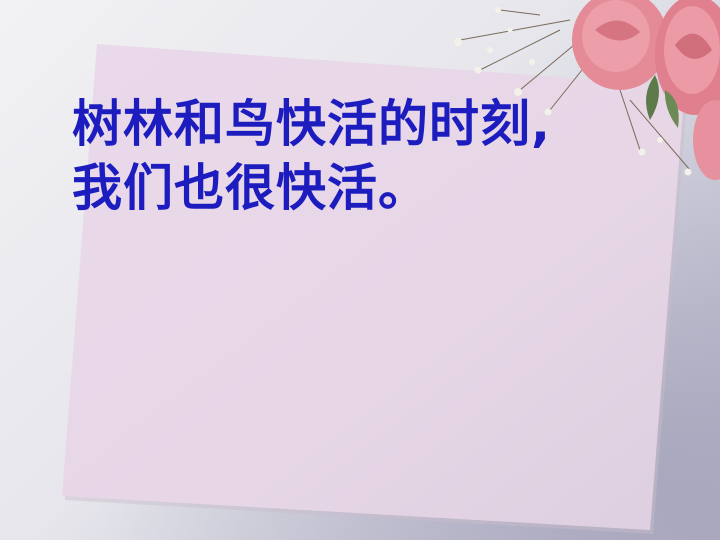 The image size is (720, 540). Describe the element at coordinates (587, 90) in the screenshot. I see `roses-illustration` at that location.